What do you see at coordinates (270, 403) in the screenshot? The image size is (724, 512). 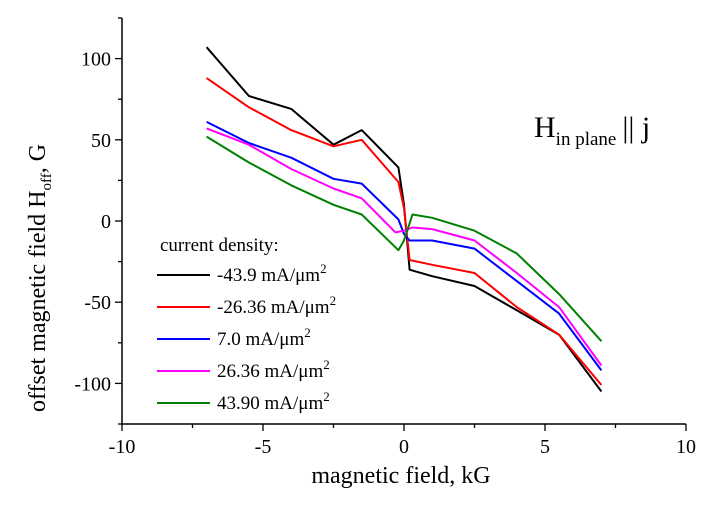 I see `legend-value: 43.90 mA/μm` at bounding box center [270, 403].